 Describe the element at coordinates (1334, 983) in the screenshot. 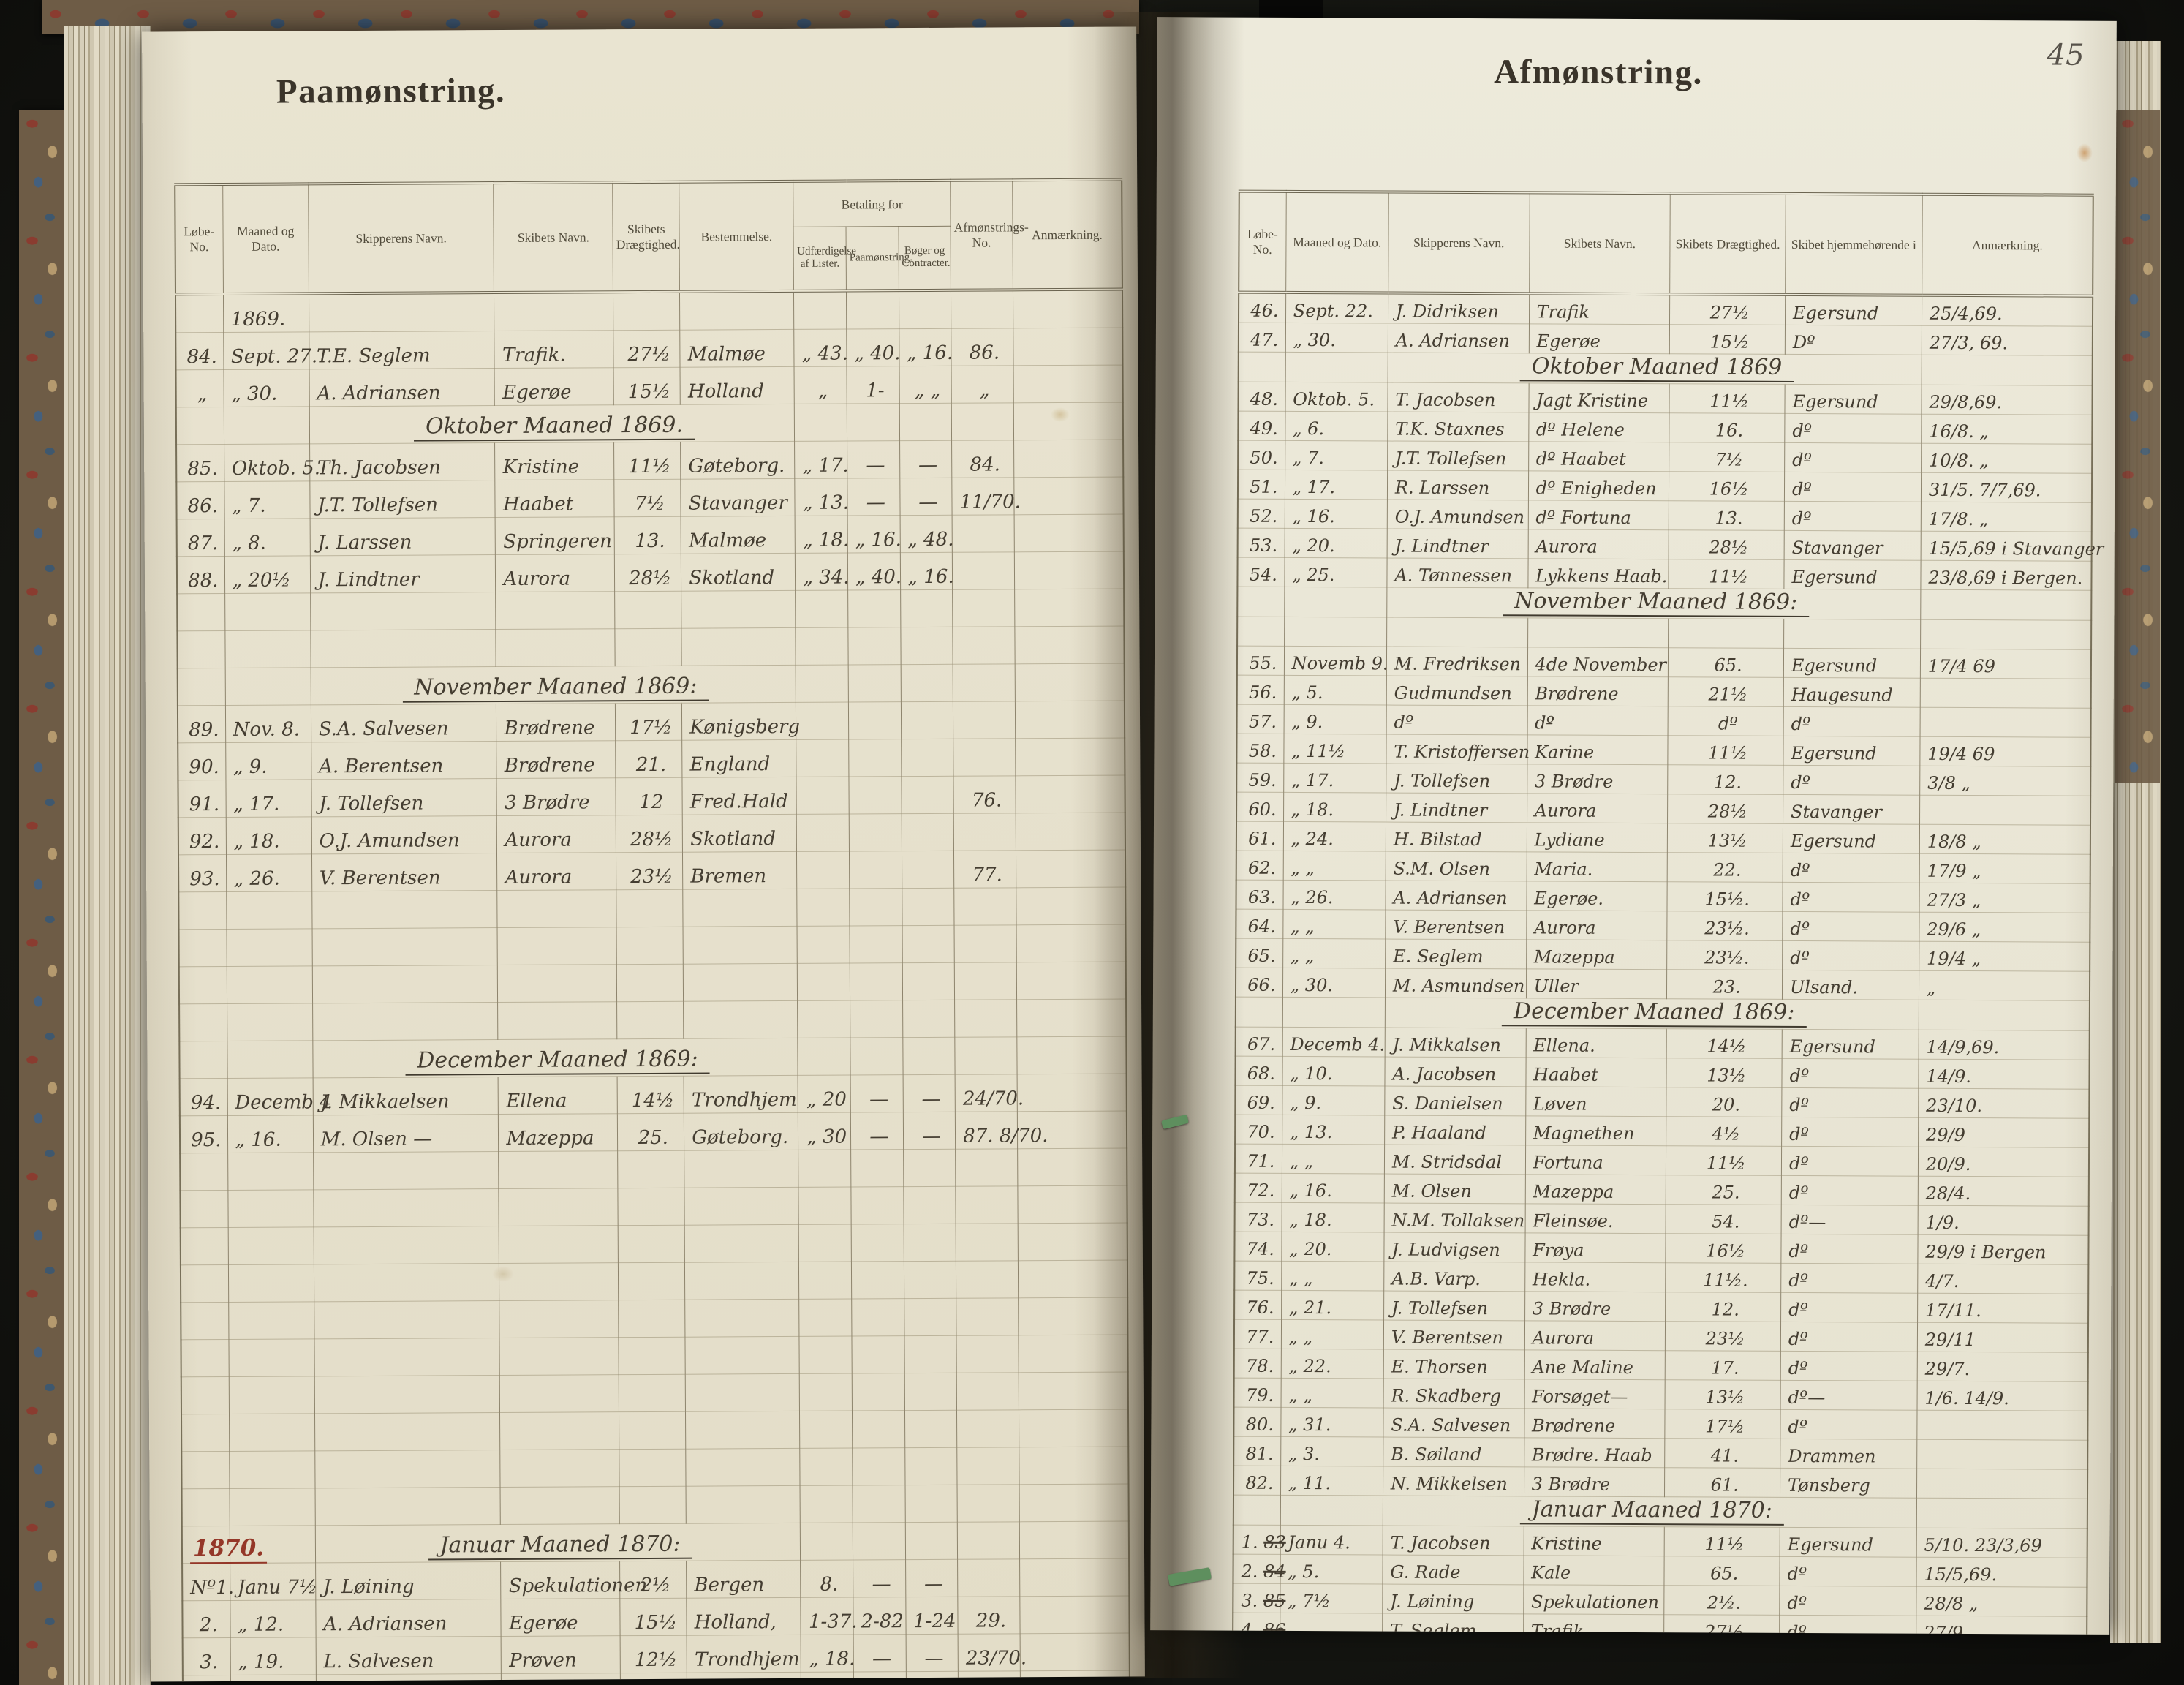

I see `cell-date: „ 30.` at that location.